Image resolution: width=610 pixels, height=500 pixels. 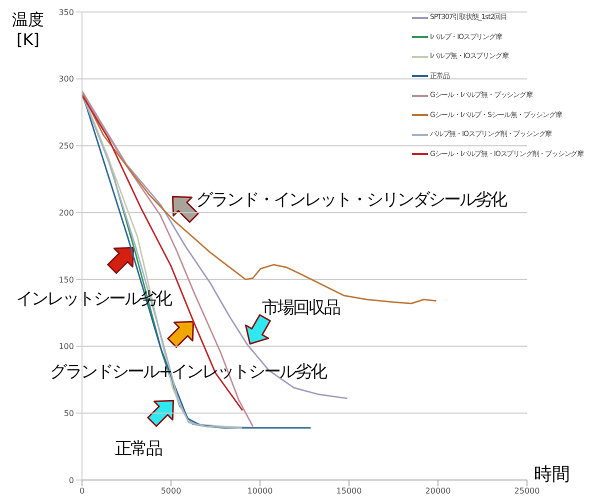 What do you see at coordinates (527, 491) in the screenshot?
I see `x-tick-label: 25000` at bounding box center [527, 491].